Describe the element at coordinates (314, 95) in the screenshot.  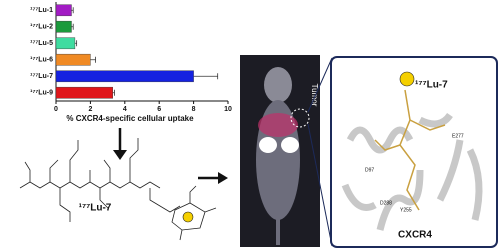
I see `tumor-label: Tumor` at that location.